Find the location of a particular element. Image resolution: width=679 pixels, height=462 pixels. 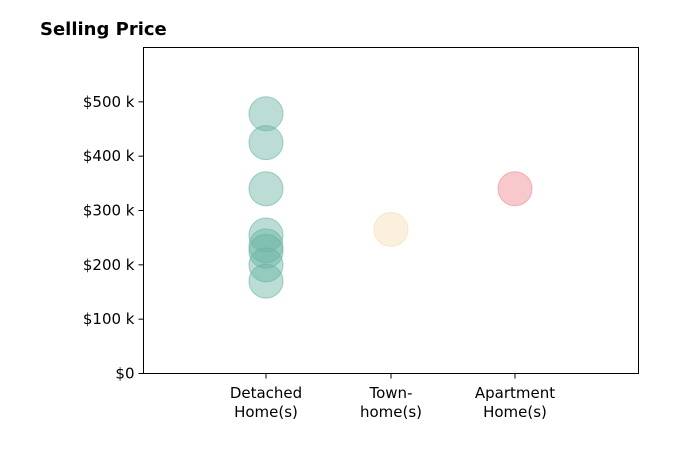

x-tick-label: Apartment is located at coordinates (515, 393).